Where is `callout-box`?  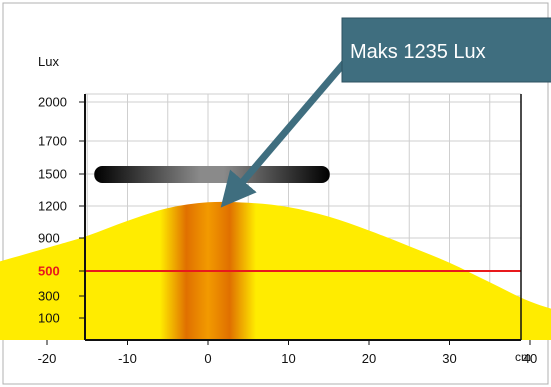
callout-box is located at coordinates (446, 50).